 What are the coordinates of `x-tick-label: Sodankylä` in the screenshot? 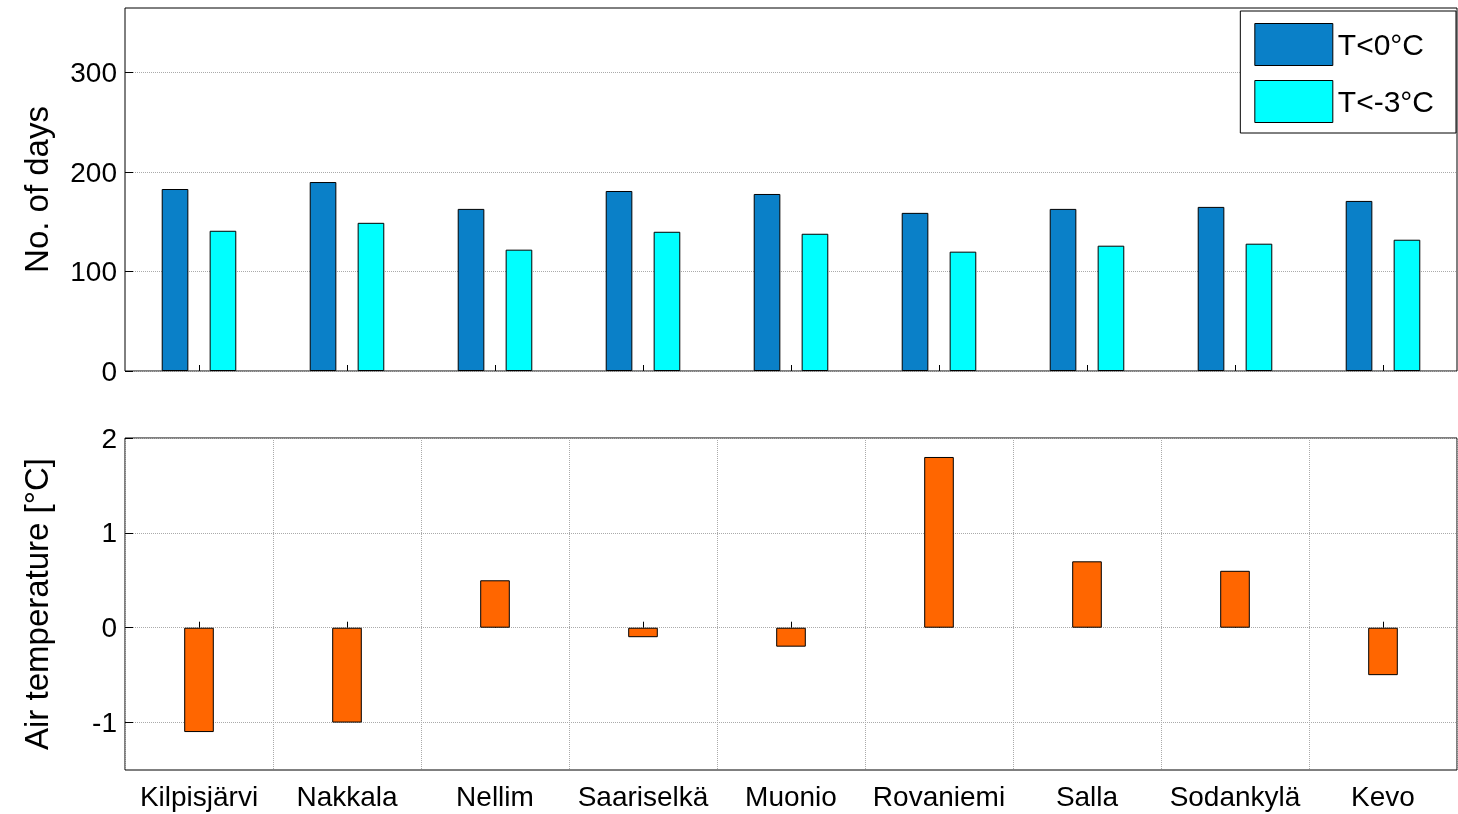 It's located at (1235, 796).